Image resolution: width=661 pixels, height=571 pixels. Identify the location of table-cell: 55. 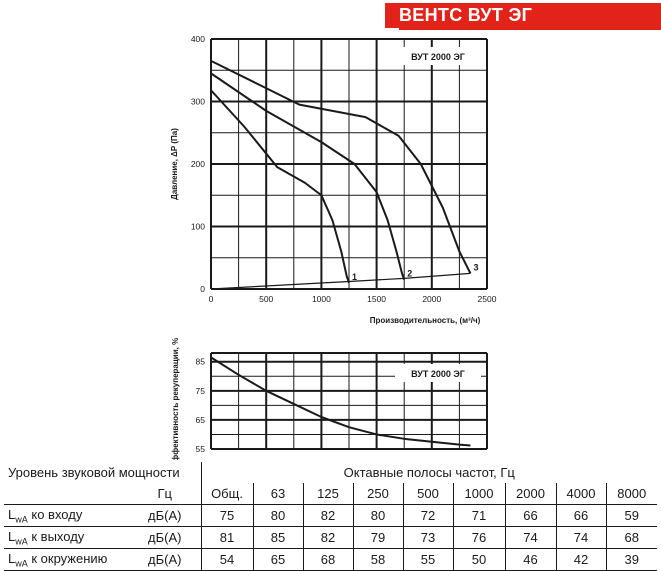
(427, 559).